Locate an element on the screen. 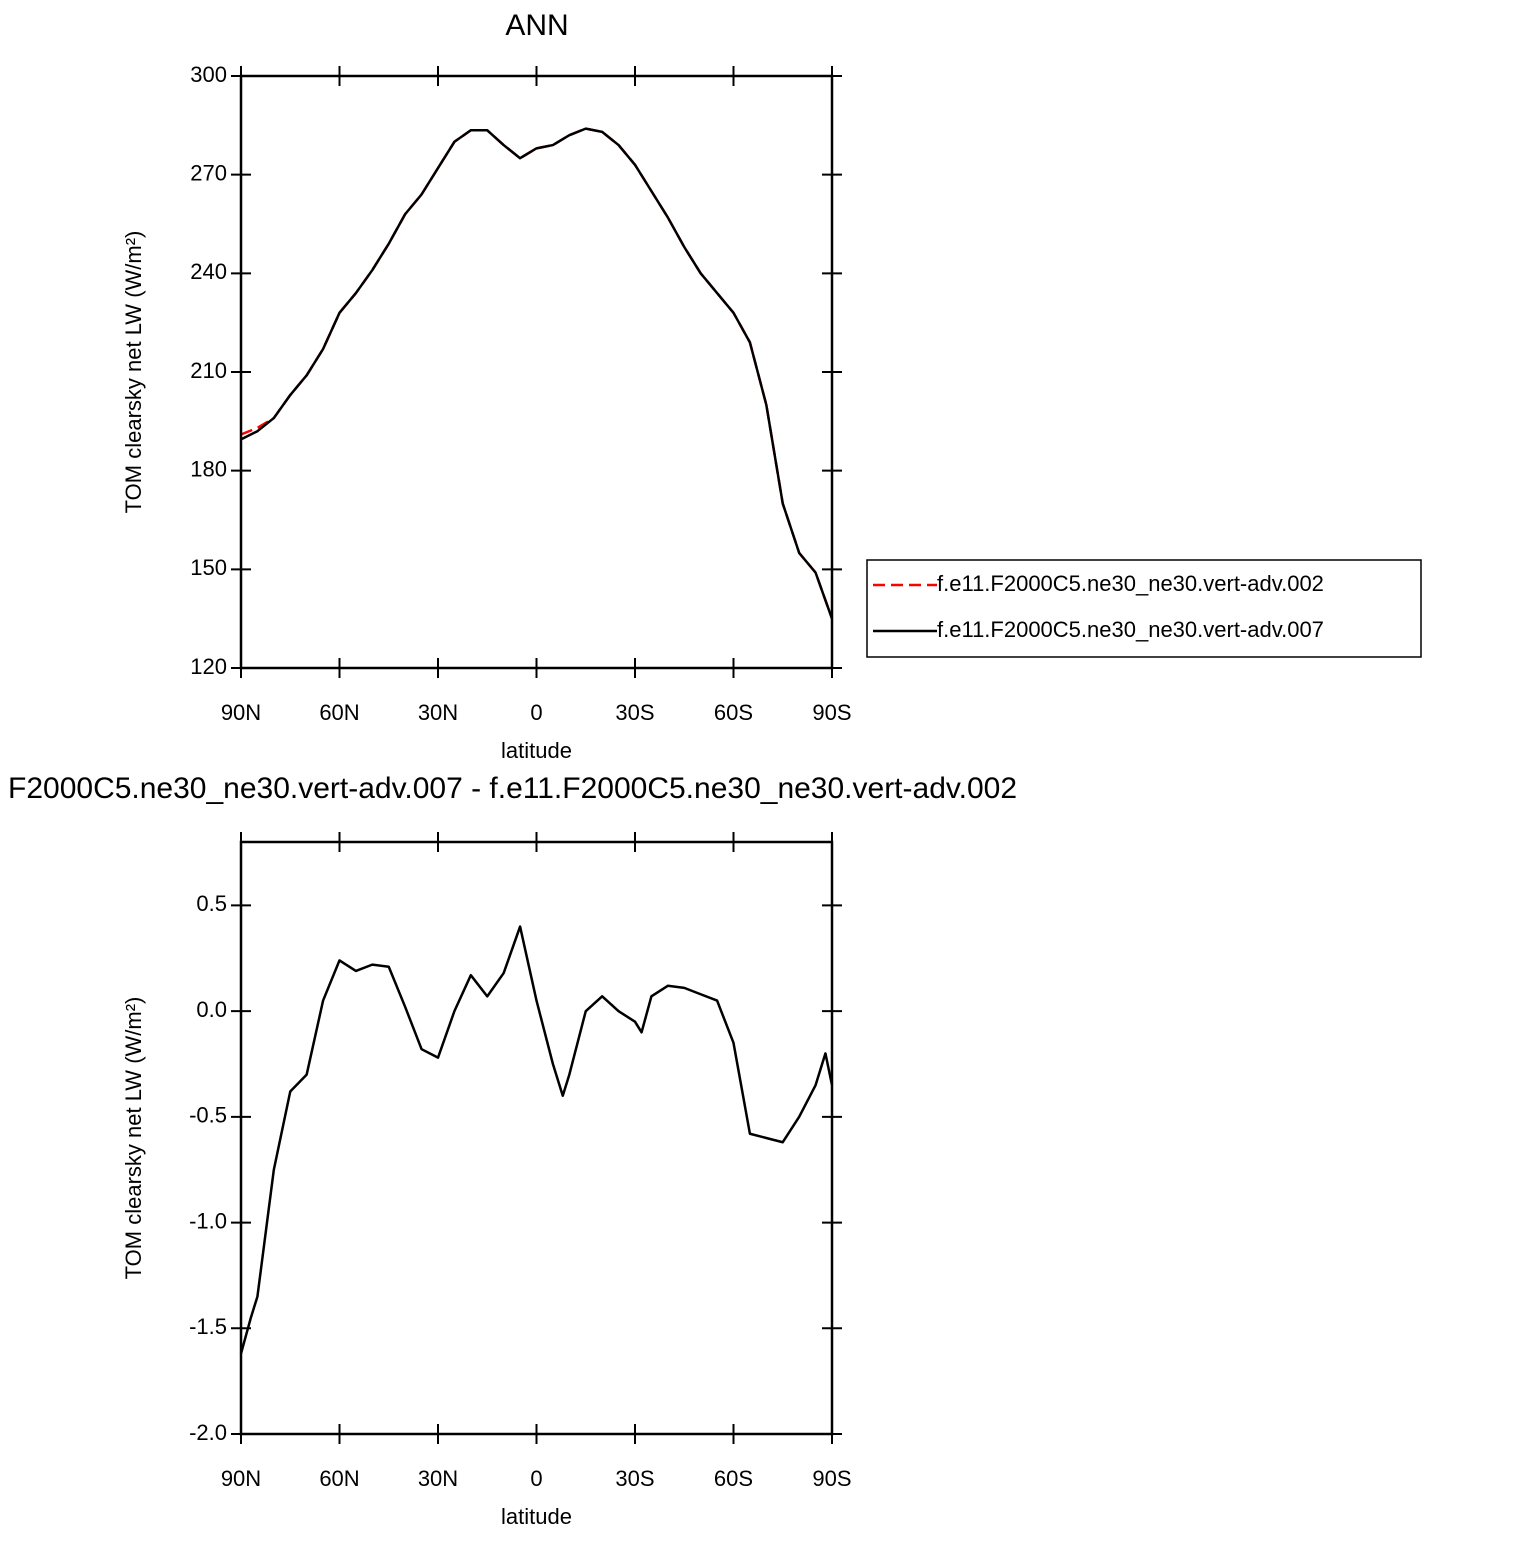 The image size is (1530, 1541). legend-label: f.e11.F2000C5.ne30_ne30.vert-adv.002 is located at coordinates (1130, 583).